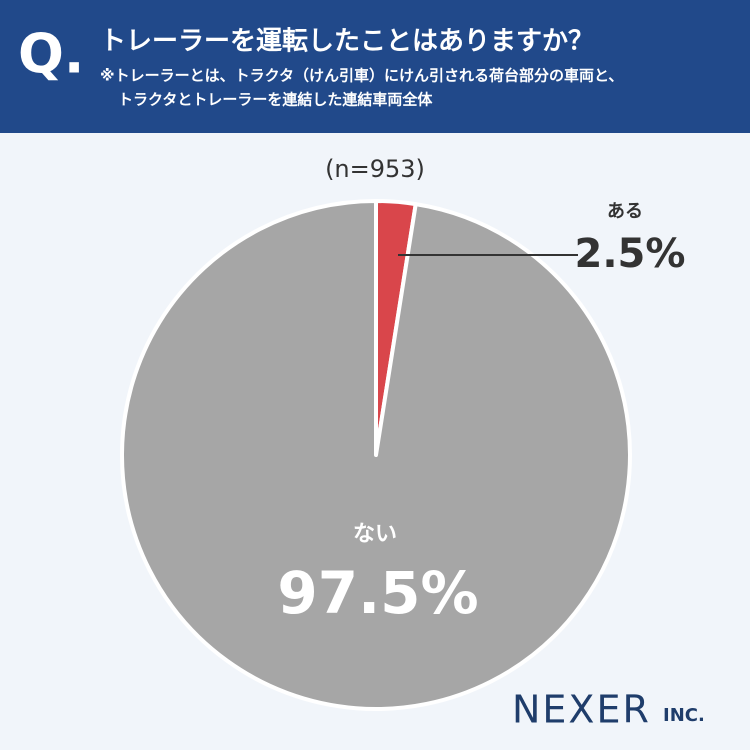 The height and width of the screenshot is (750, 750). What do you see at coordinates (375, 169) in the screenshot?
I see `sample-size: (n=953)` at bounding box center [375, 169].